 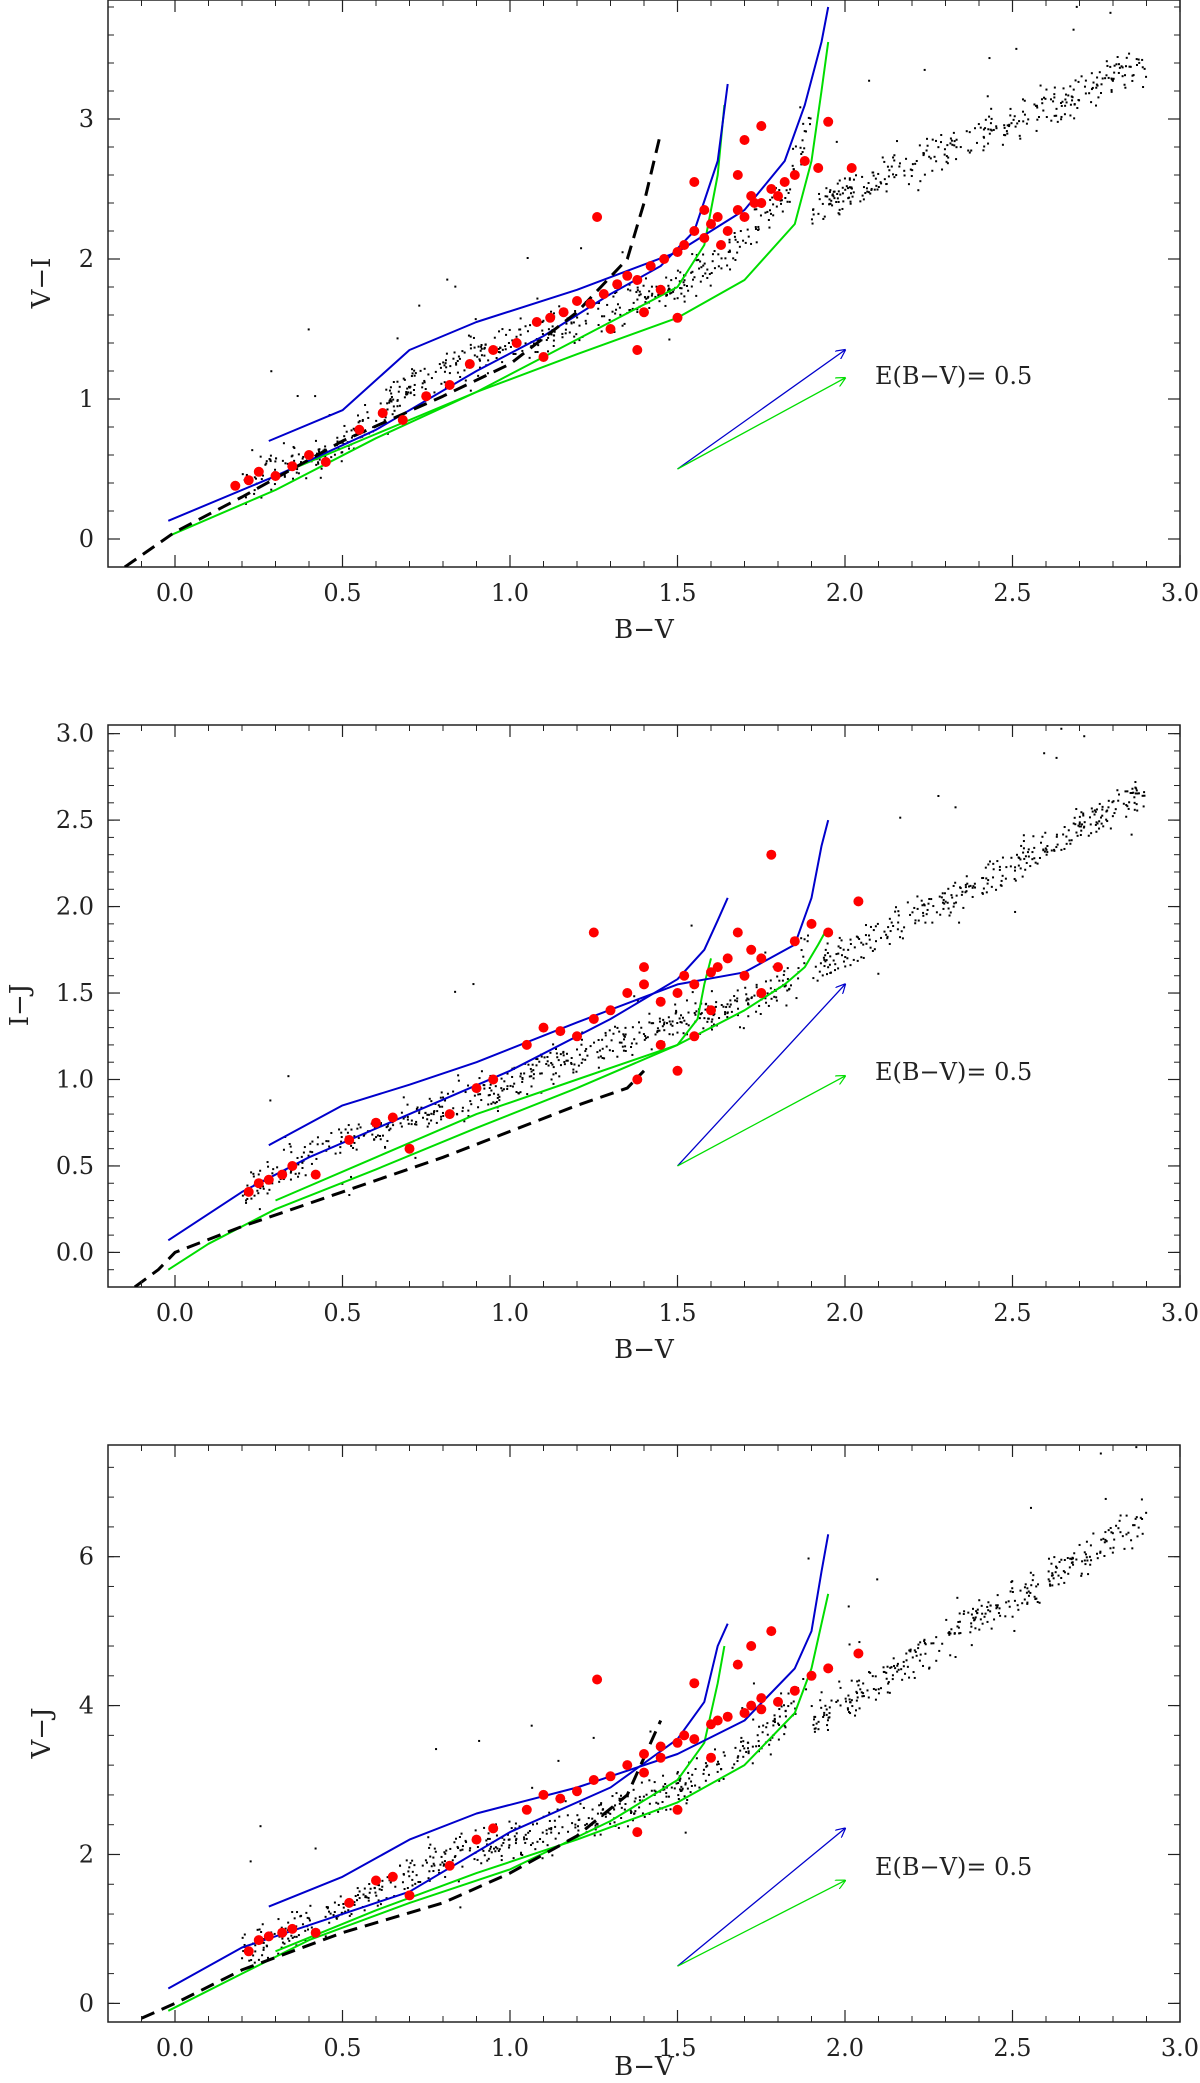 I want to click on x-tick-label: 2.5, so click(x=1012, y=593).